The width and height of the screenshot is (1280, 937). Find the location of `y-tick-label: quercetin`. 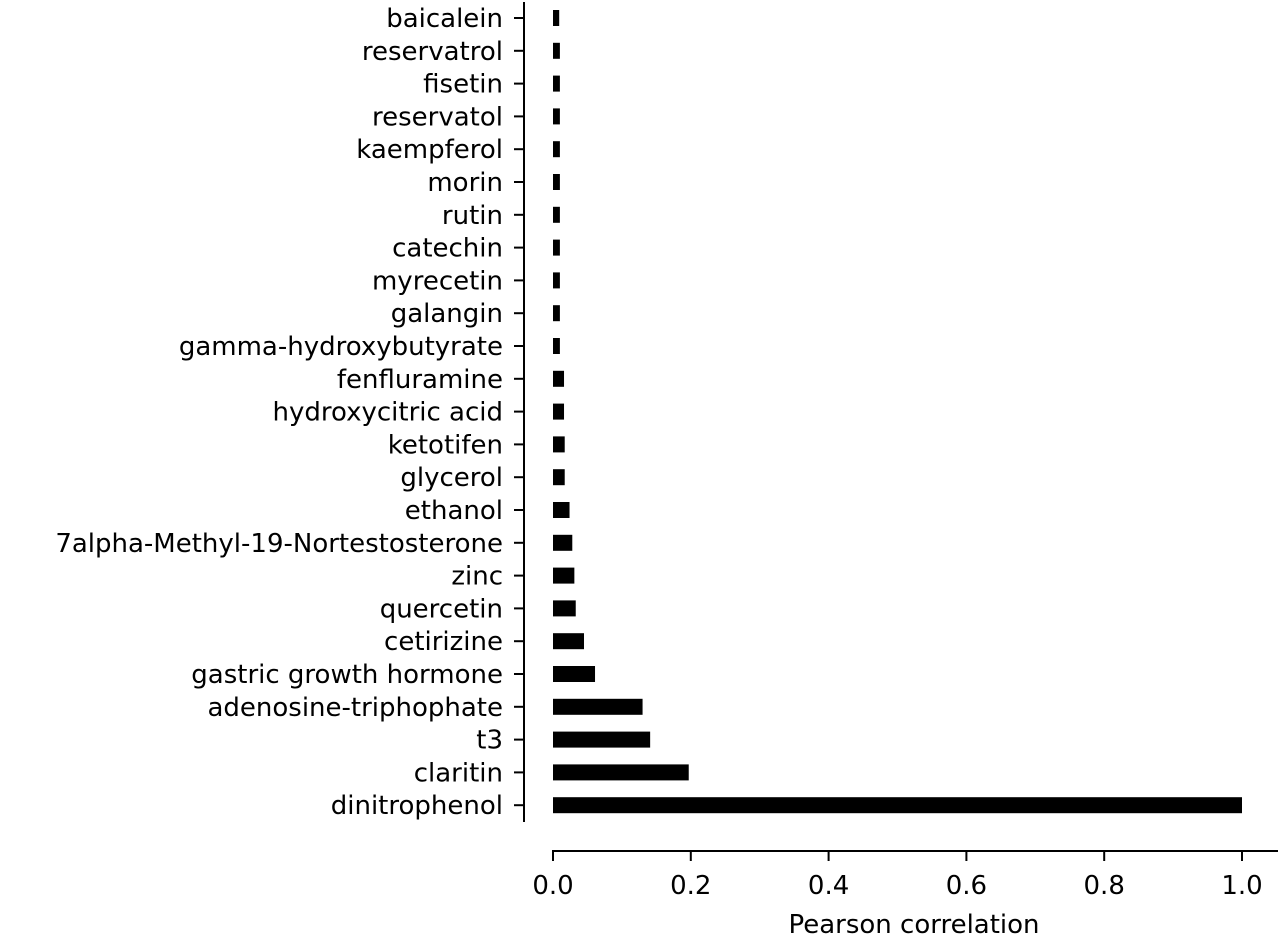

y-tick-label: quercetin is located at coordinates (441, 609).